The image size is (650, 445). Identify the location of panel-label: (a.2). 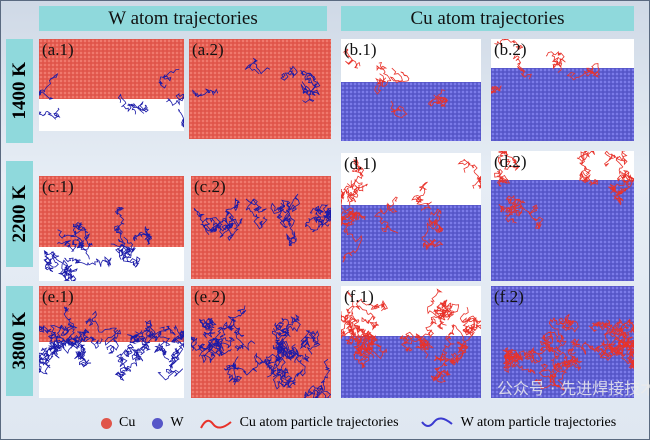
(208, 49).